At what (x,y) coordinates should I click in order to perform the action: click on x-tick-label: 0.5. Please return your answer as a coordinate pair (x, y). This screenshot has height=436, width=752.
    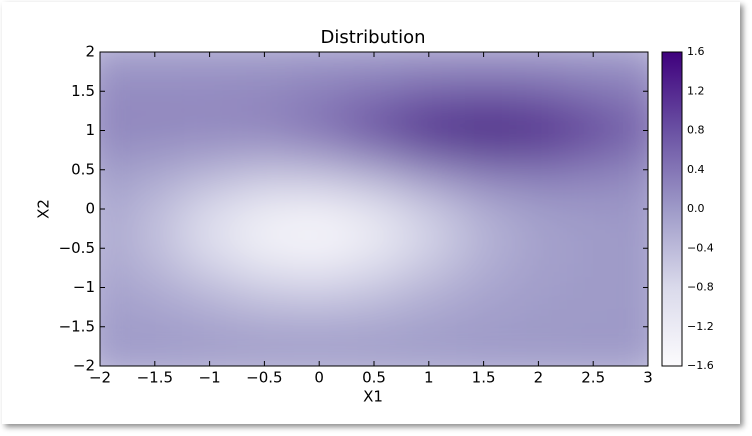
    Looking at the image, I should click on (374, 378).